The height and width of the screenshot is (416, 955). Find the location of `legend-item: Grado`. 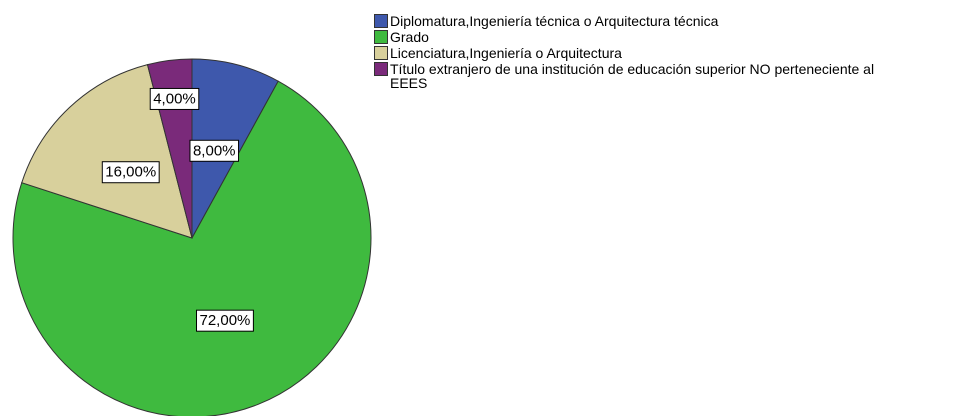

legend-item: Grado is located at coordinates (644, 37).